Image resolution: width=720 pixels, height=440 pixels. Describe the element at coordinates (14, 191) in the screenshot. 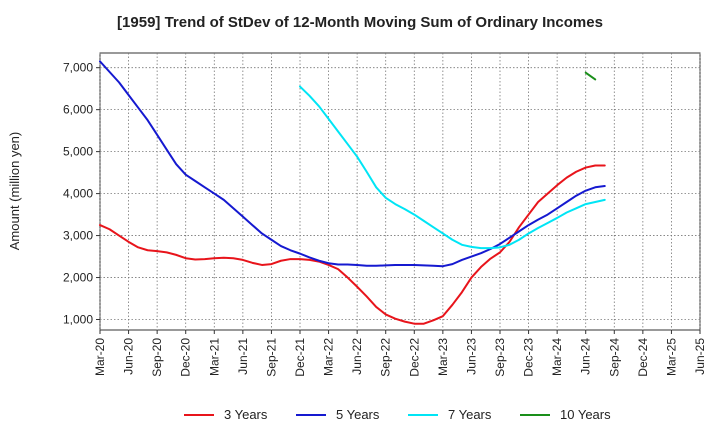

I see `y-axis-title: Amount (million yen)` at that location.